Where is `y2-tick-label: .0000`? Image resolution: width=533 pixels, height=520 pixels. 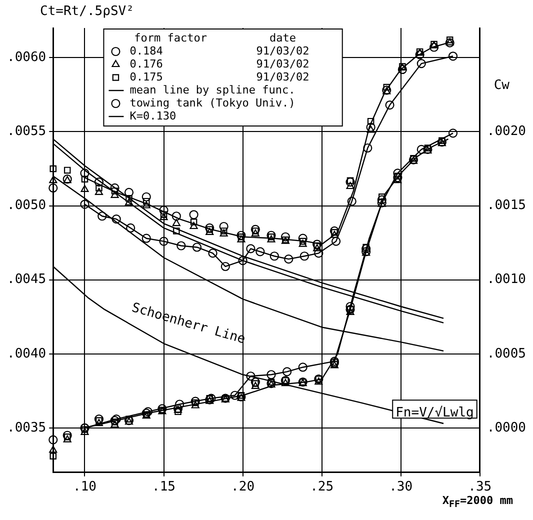 y2-tick-label: .0000 is located at coordinates (506, 428).